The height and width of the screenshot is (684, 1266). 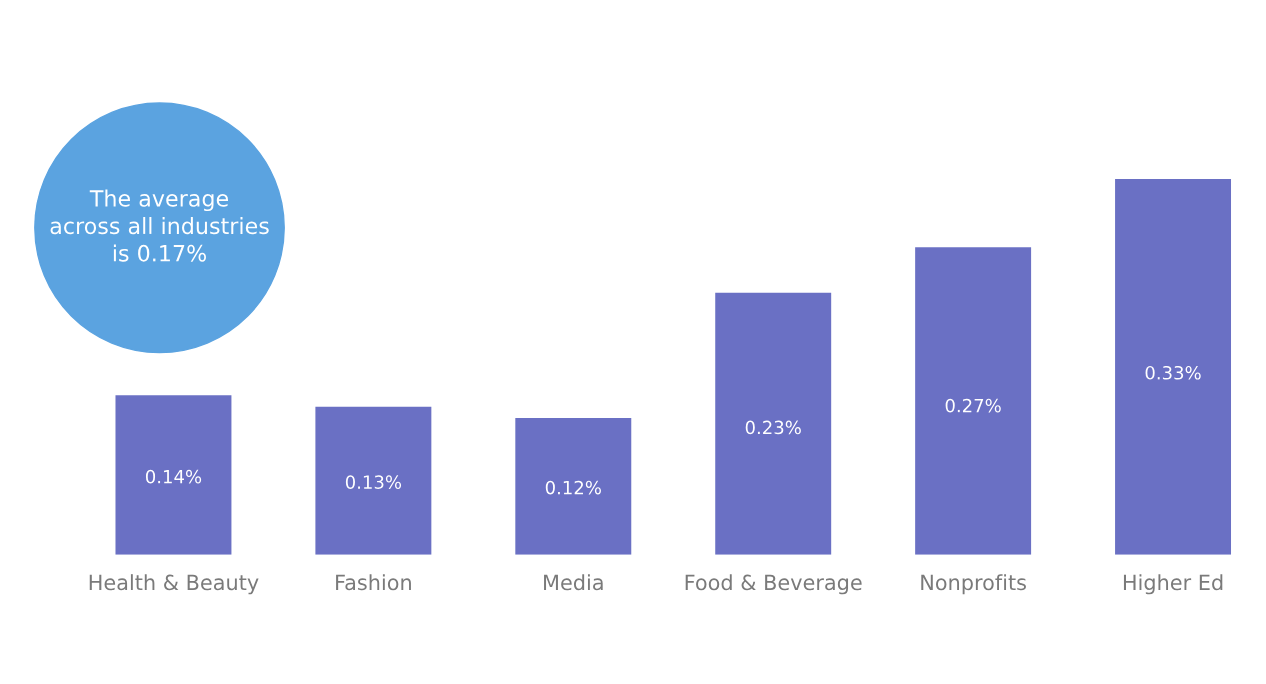 I want to click on x-tick-label: Health & Beauty, so click(x=174, y=584).